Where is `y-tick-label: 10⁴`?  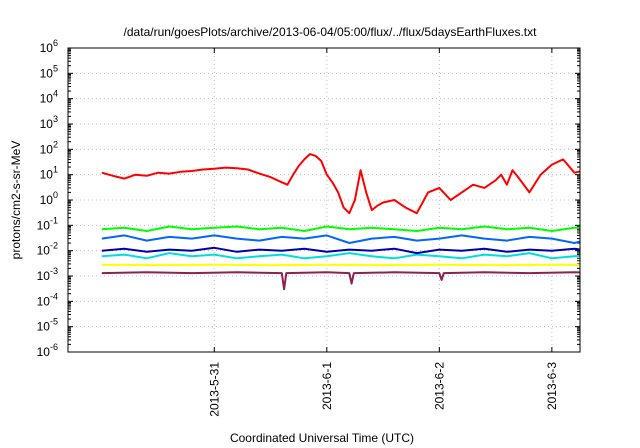
y-tick-label: 10⁴ is located at coordinates (49, 97).